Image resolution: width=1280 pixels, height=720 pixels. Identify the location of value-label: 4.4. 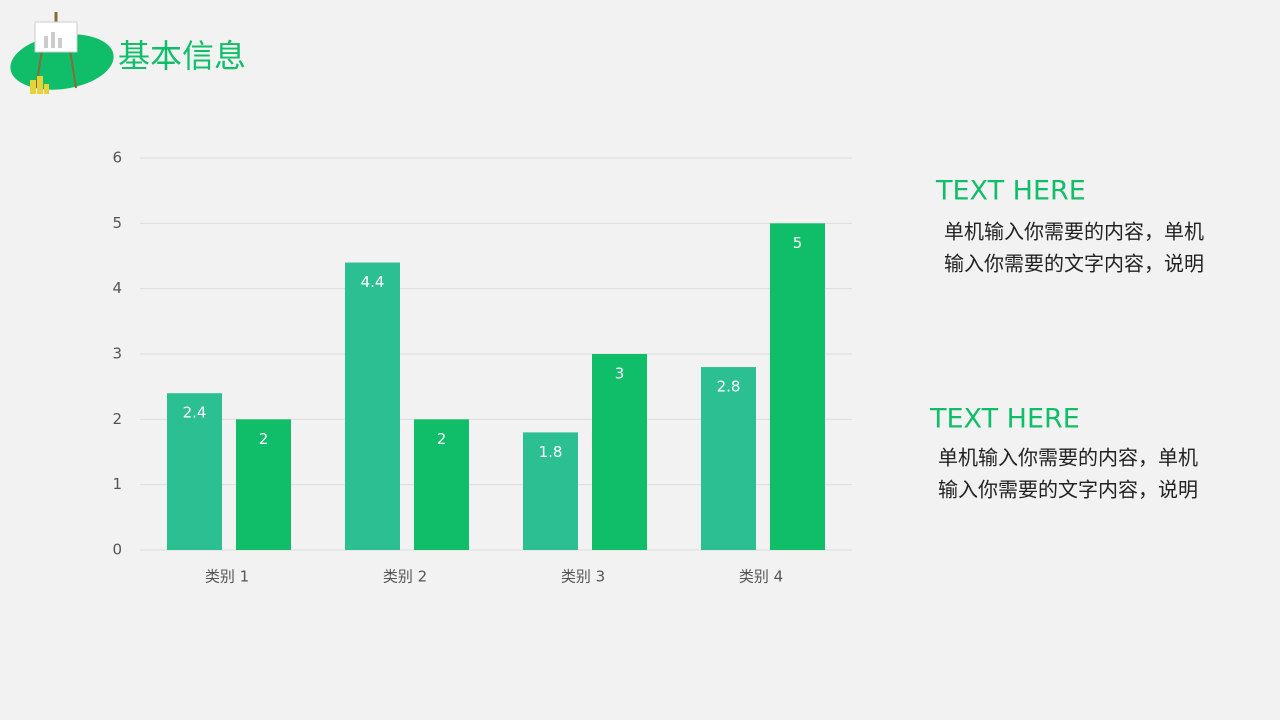
(373, 282).